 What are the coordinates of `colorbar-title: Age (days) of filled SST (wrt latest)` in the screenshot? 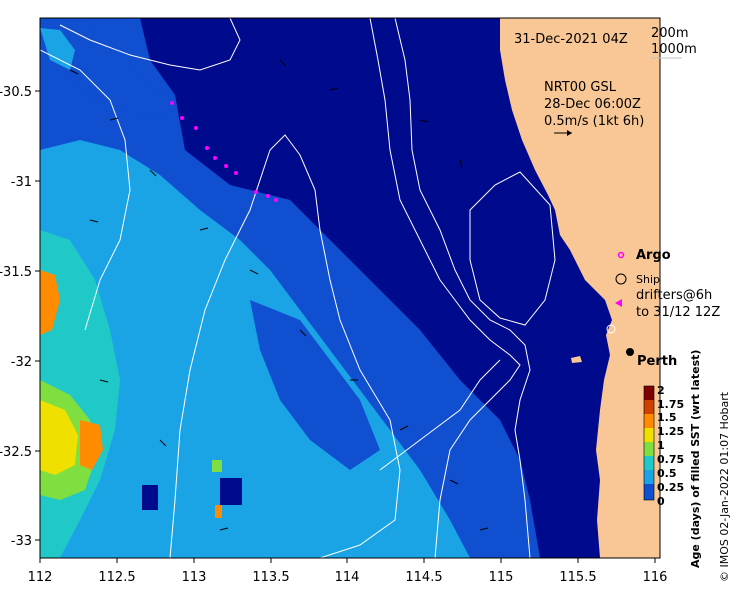 It's located at (695, 459).